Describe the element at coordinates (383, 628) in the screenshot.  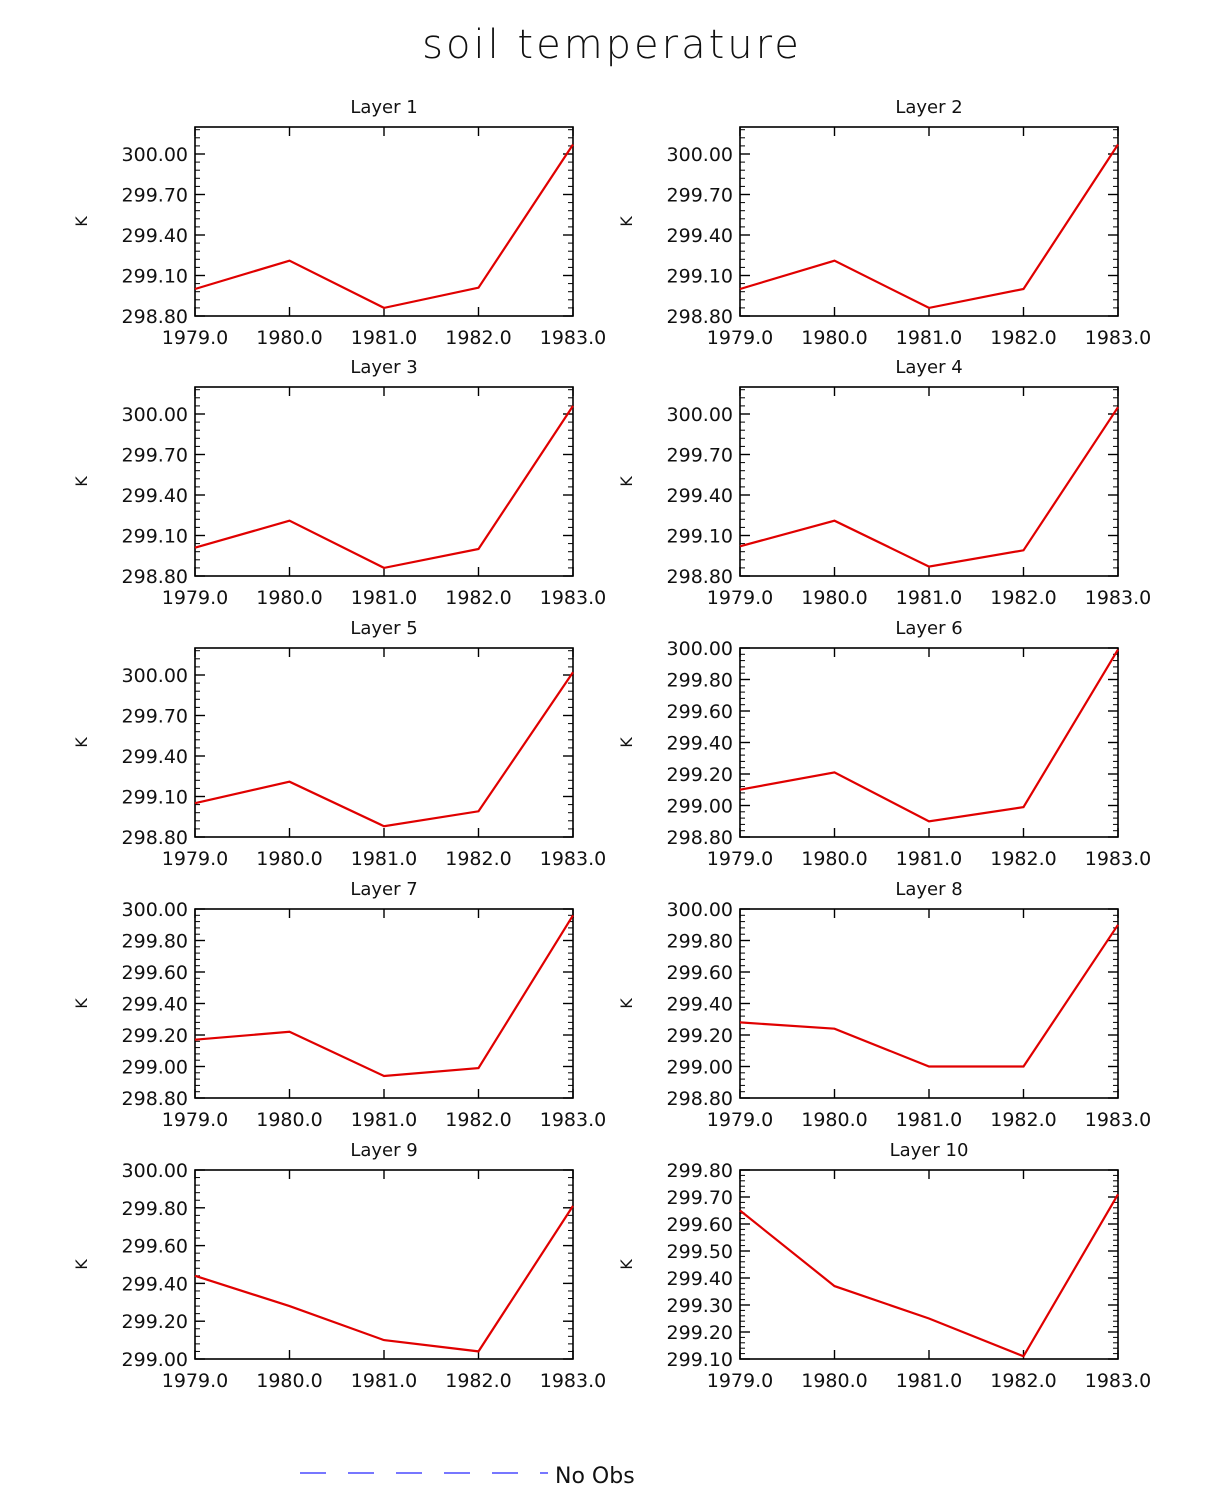
I see `panel-title: Layer 5` at that location.